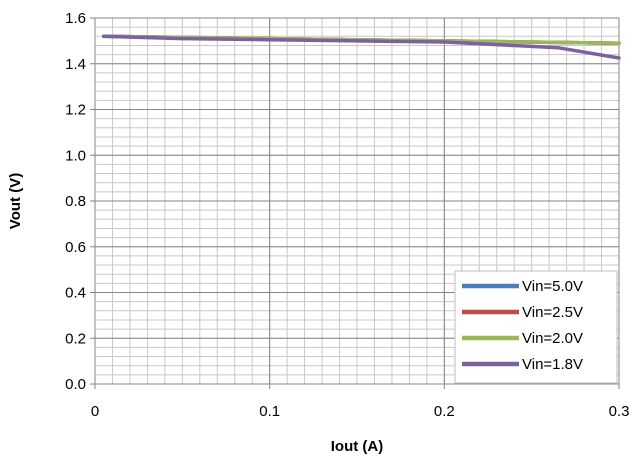  What do you see at coordinates (619, 411) in the screenshot?
I see `x-tick-label: 0.3` at bounding box center [619, 411].